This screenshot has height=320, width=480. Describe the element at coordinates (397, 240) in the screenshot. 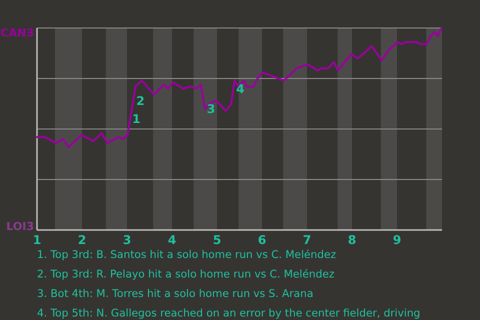

I see `x-tick-label: 9` at that location.